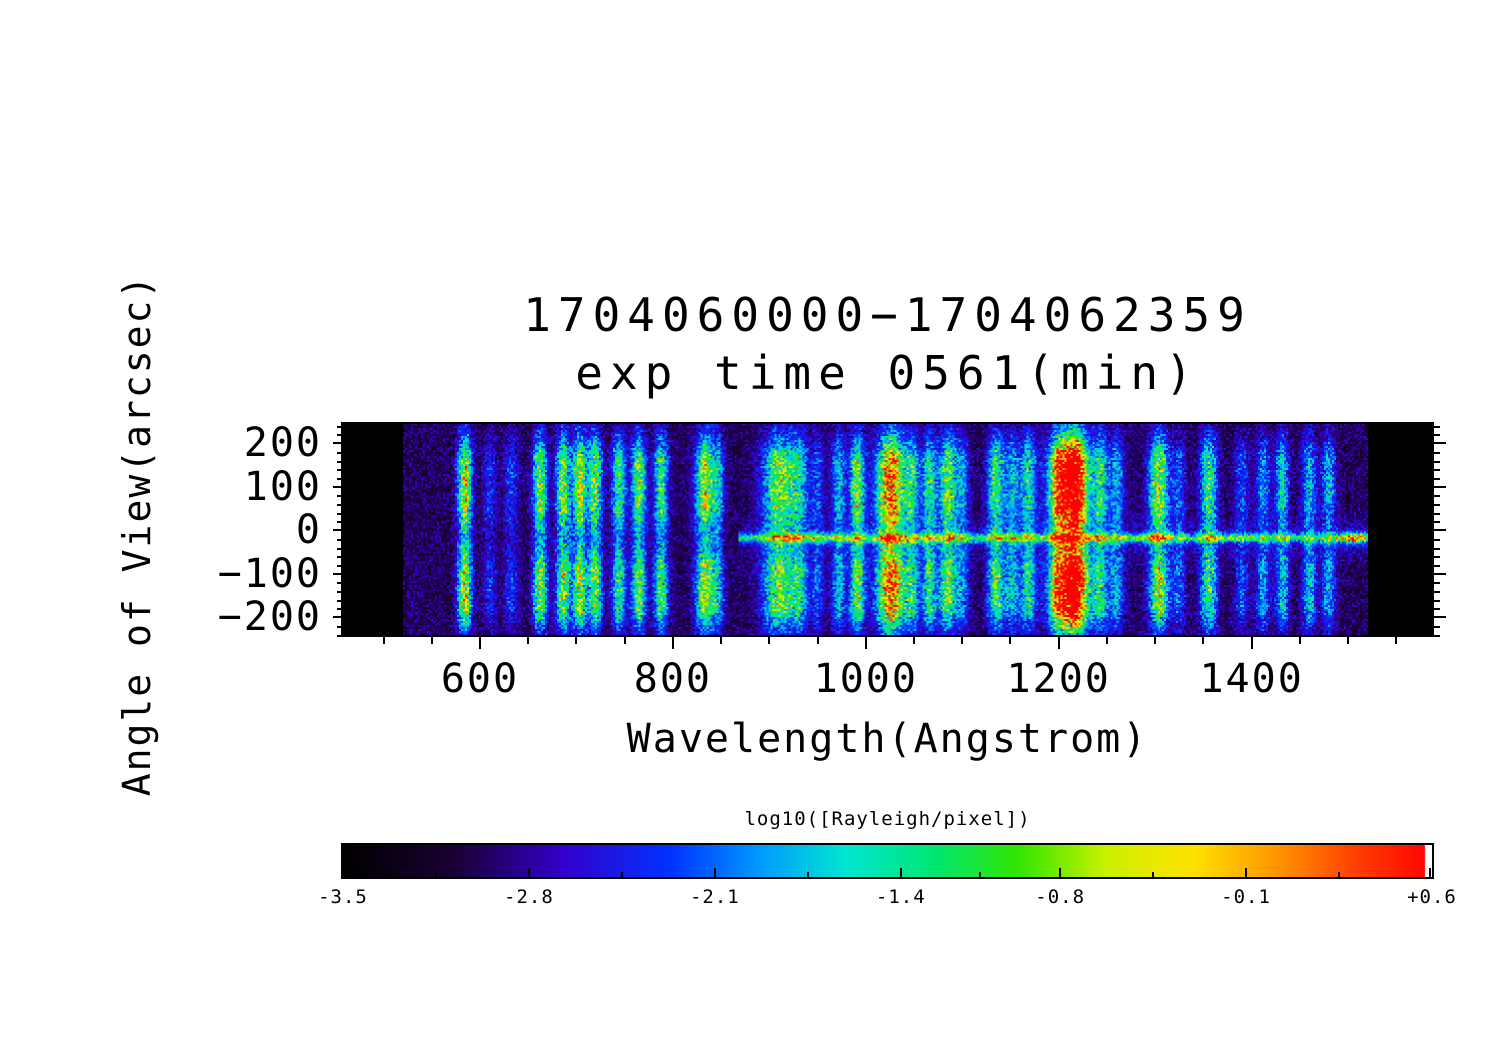 This screenshot has width=1497, height=1058. Describe the element at coordinates (887, 861) in the screenshot. I see `colorbar-frame` at that location.